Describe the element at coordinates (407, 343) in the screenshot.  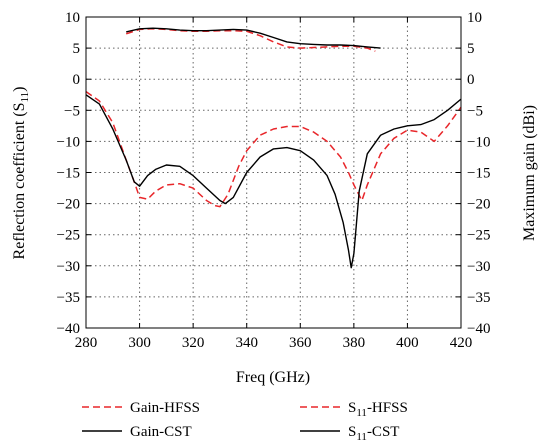
I see `x-tick-label: 400` at that location.